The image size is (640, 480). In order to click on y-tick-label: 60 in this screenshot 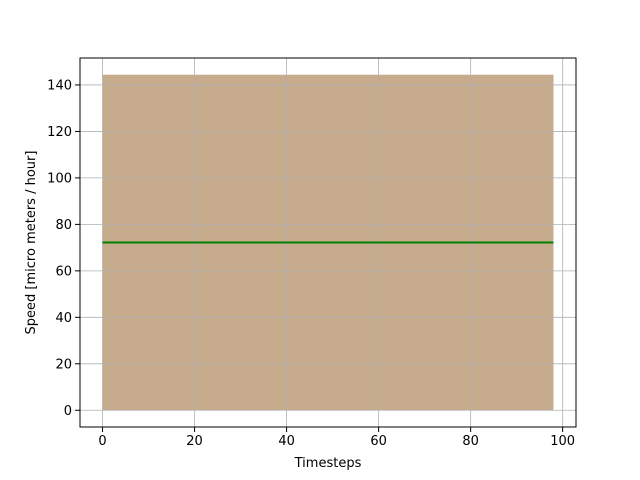, I will do `click(63, 271)`.